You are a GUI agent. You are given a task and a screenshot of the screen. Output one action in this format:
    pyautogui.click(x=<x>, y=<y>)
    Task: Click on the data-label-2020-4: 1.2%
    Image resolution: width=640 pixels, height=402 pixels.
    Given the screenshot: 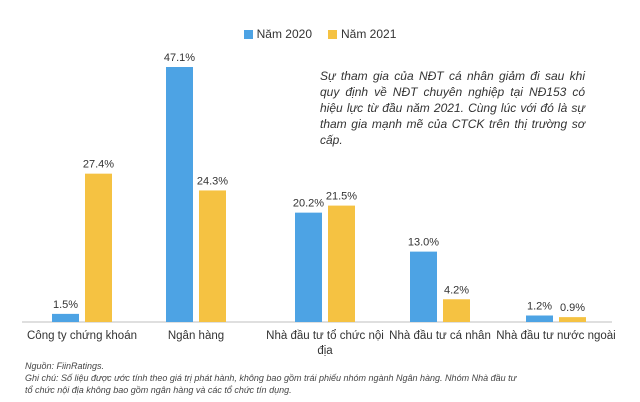 What is the action you would take?
    pyautogui.click(x=539, y=307)
    